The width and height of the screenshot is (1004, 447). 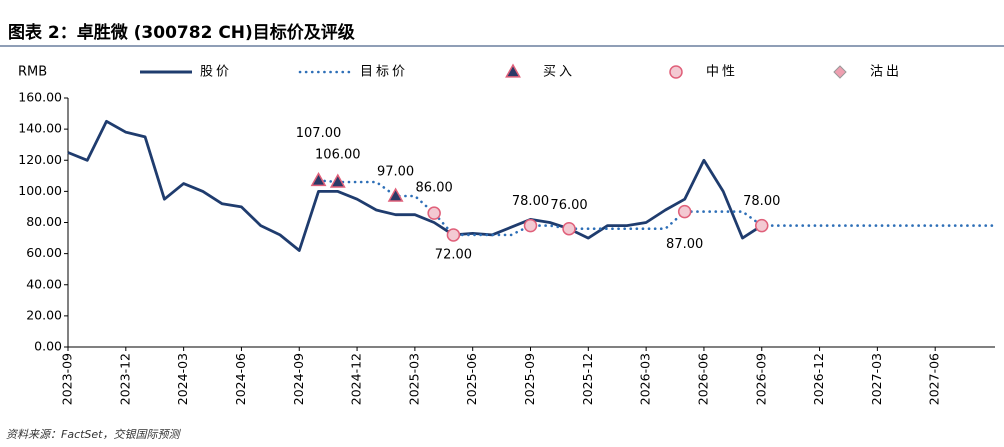 I want to click on data-label: 107.00, so click(x=319, y=133).